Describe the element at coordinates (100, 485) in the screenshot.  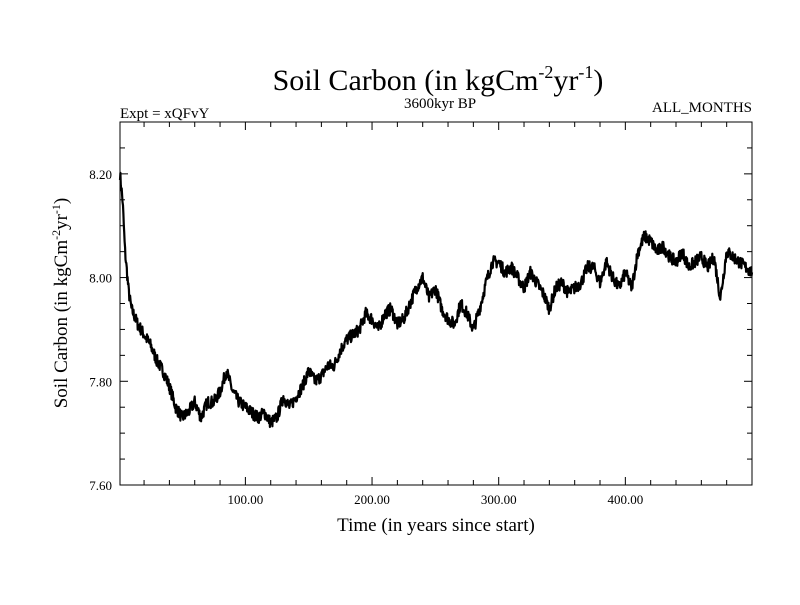
I see `y-tick-label: 7.60` at that location.